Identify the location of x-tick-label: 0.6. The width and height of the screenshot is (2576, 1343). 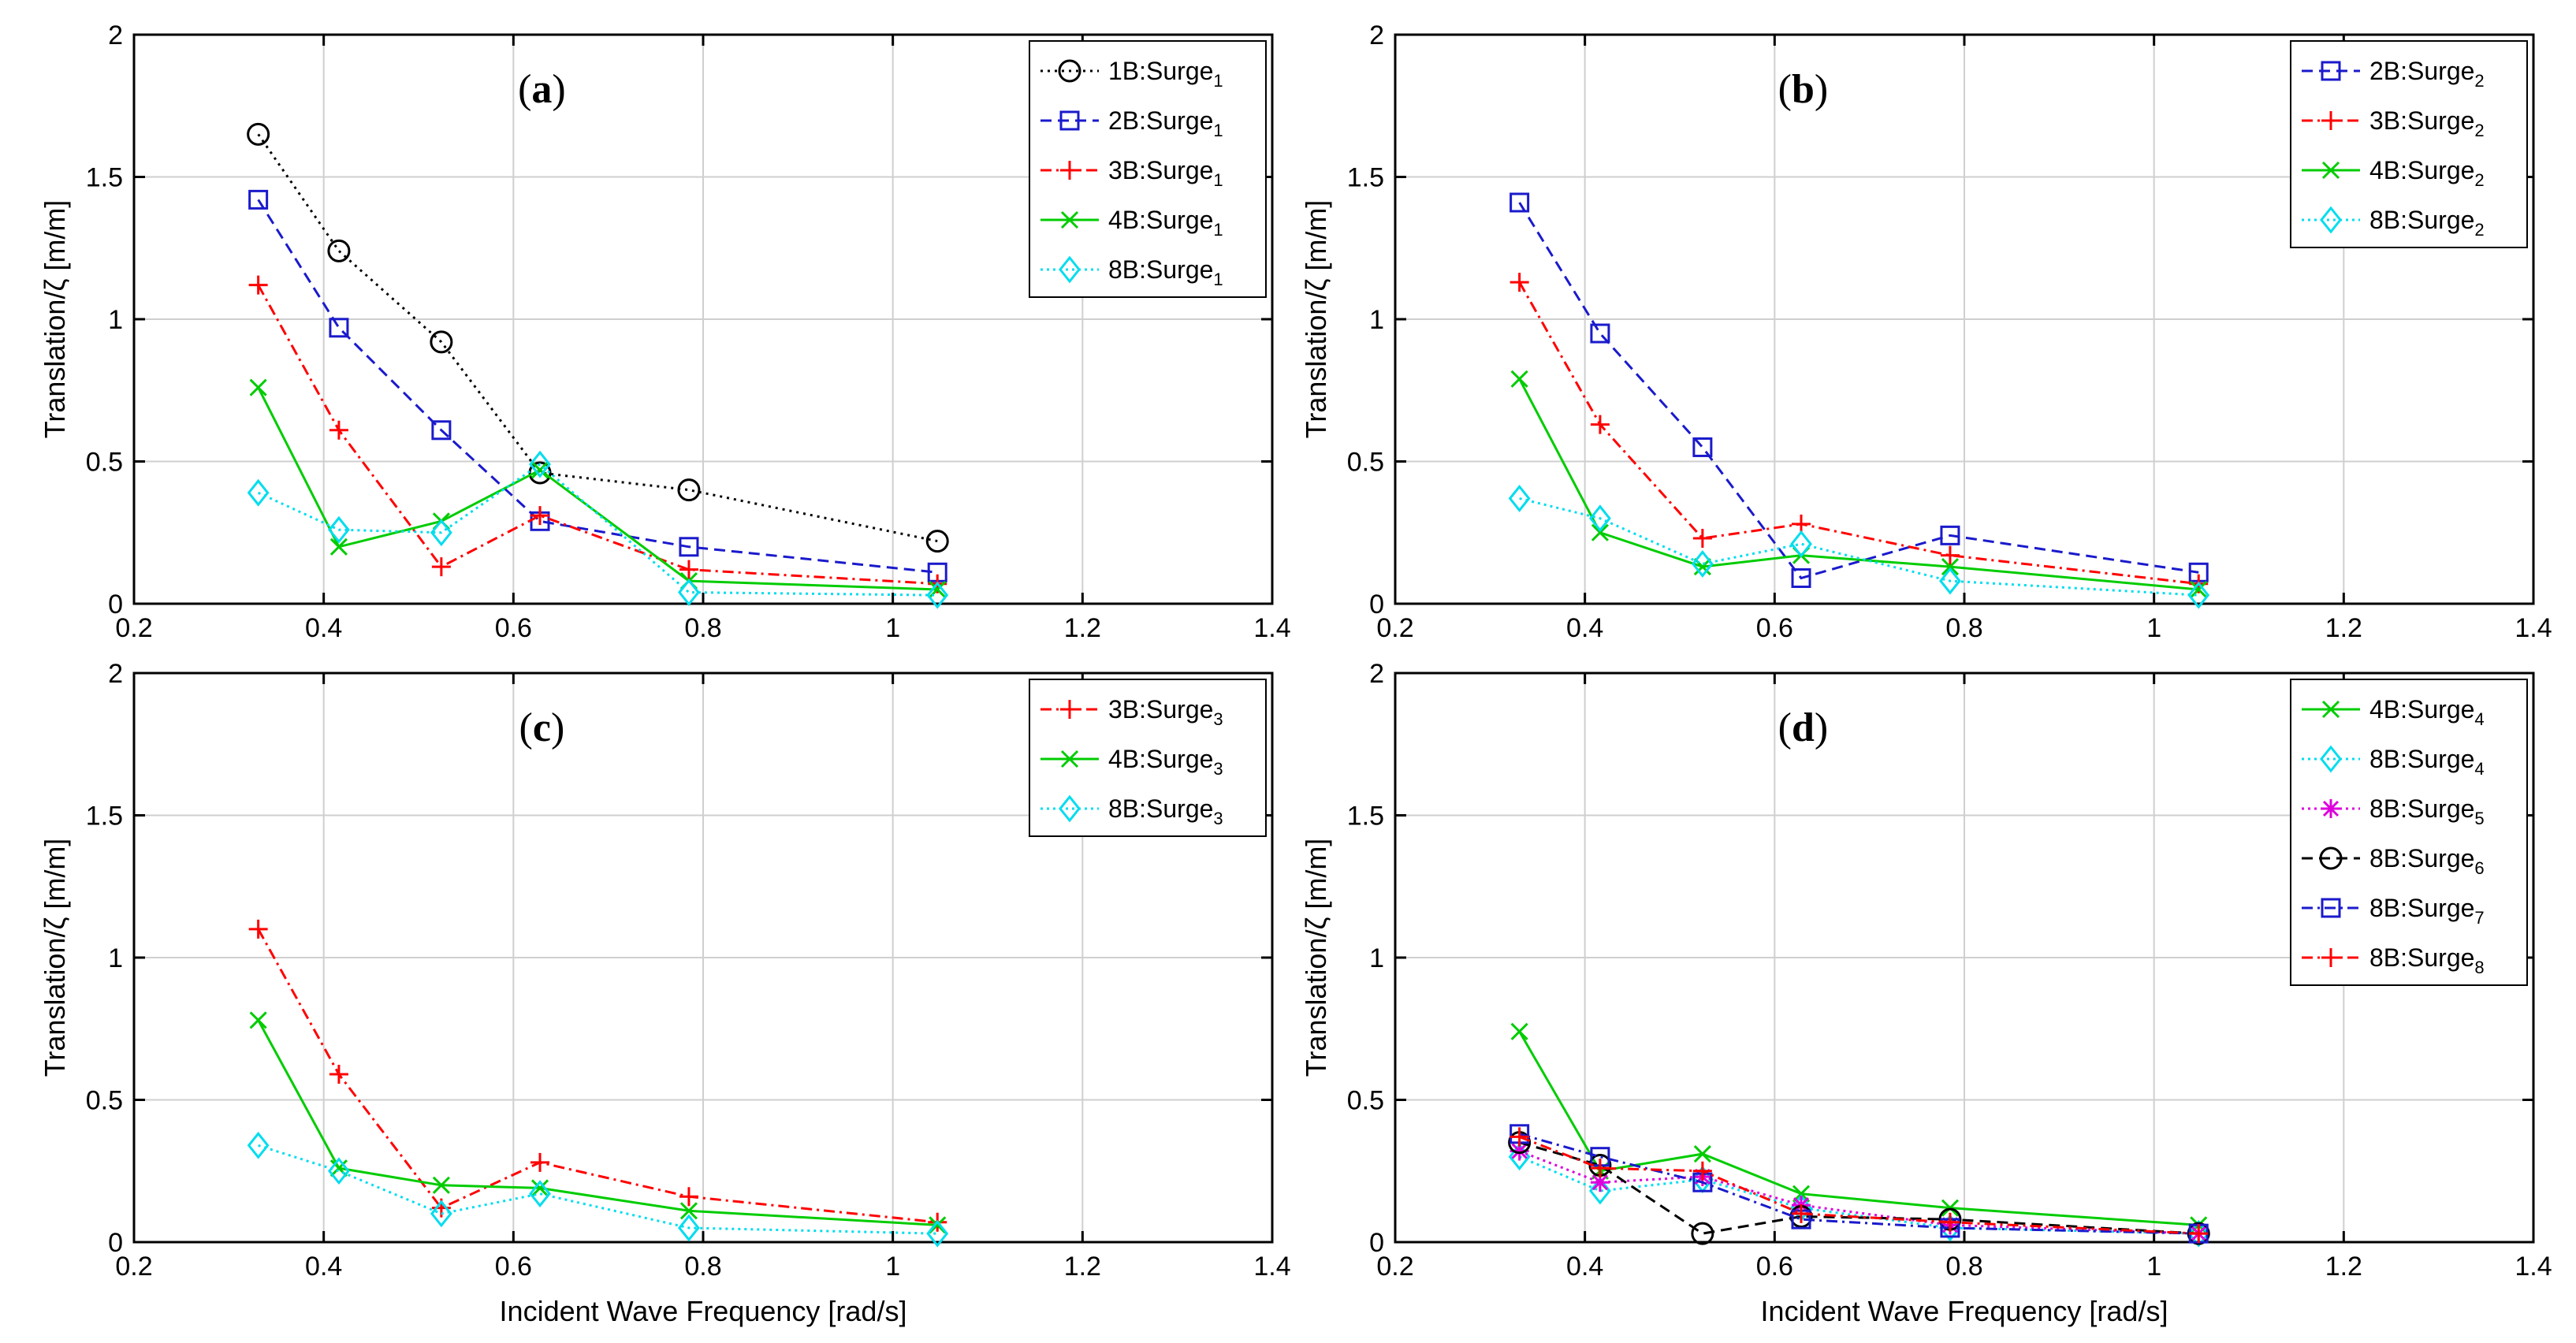
(1774, 628).